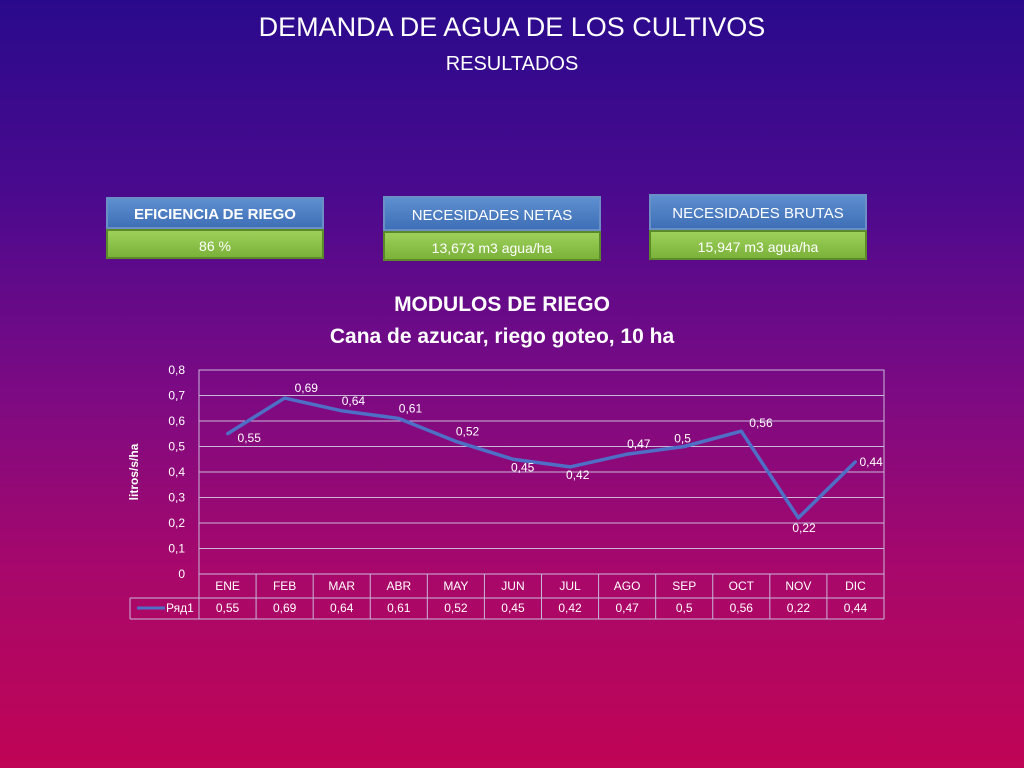 The image size is (1024, 768). I want to click on x-tick-label: ENE, so click(227, 586).